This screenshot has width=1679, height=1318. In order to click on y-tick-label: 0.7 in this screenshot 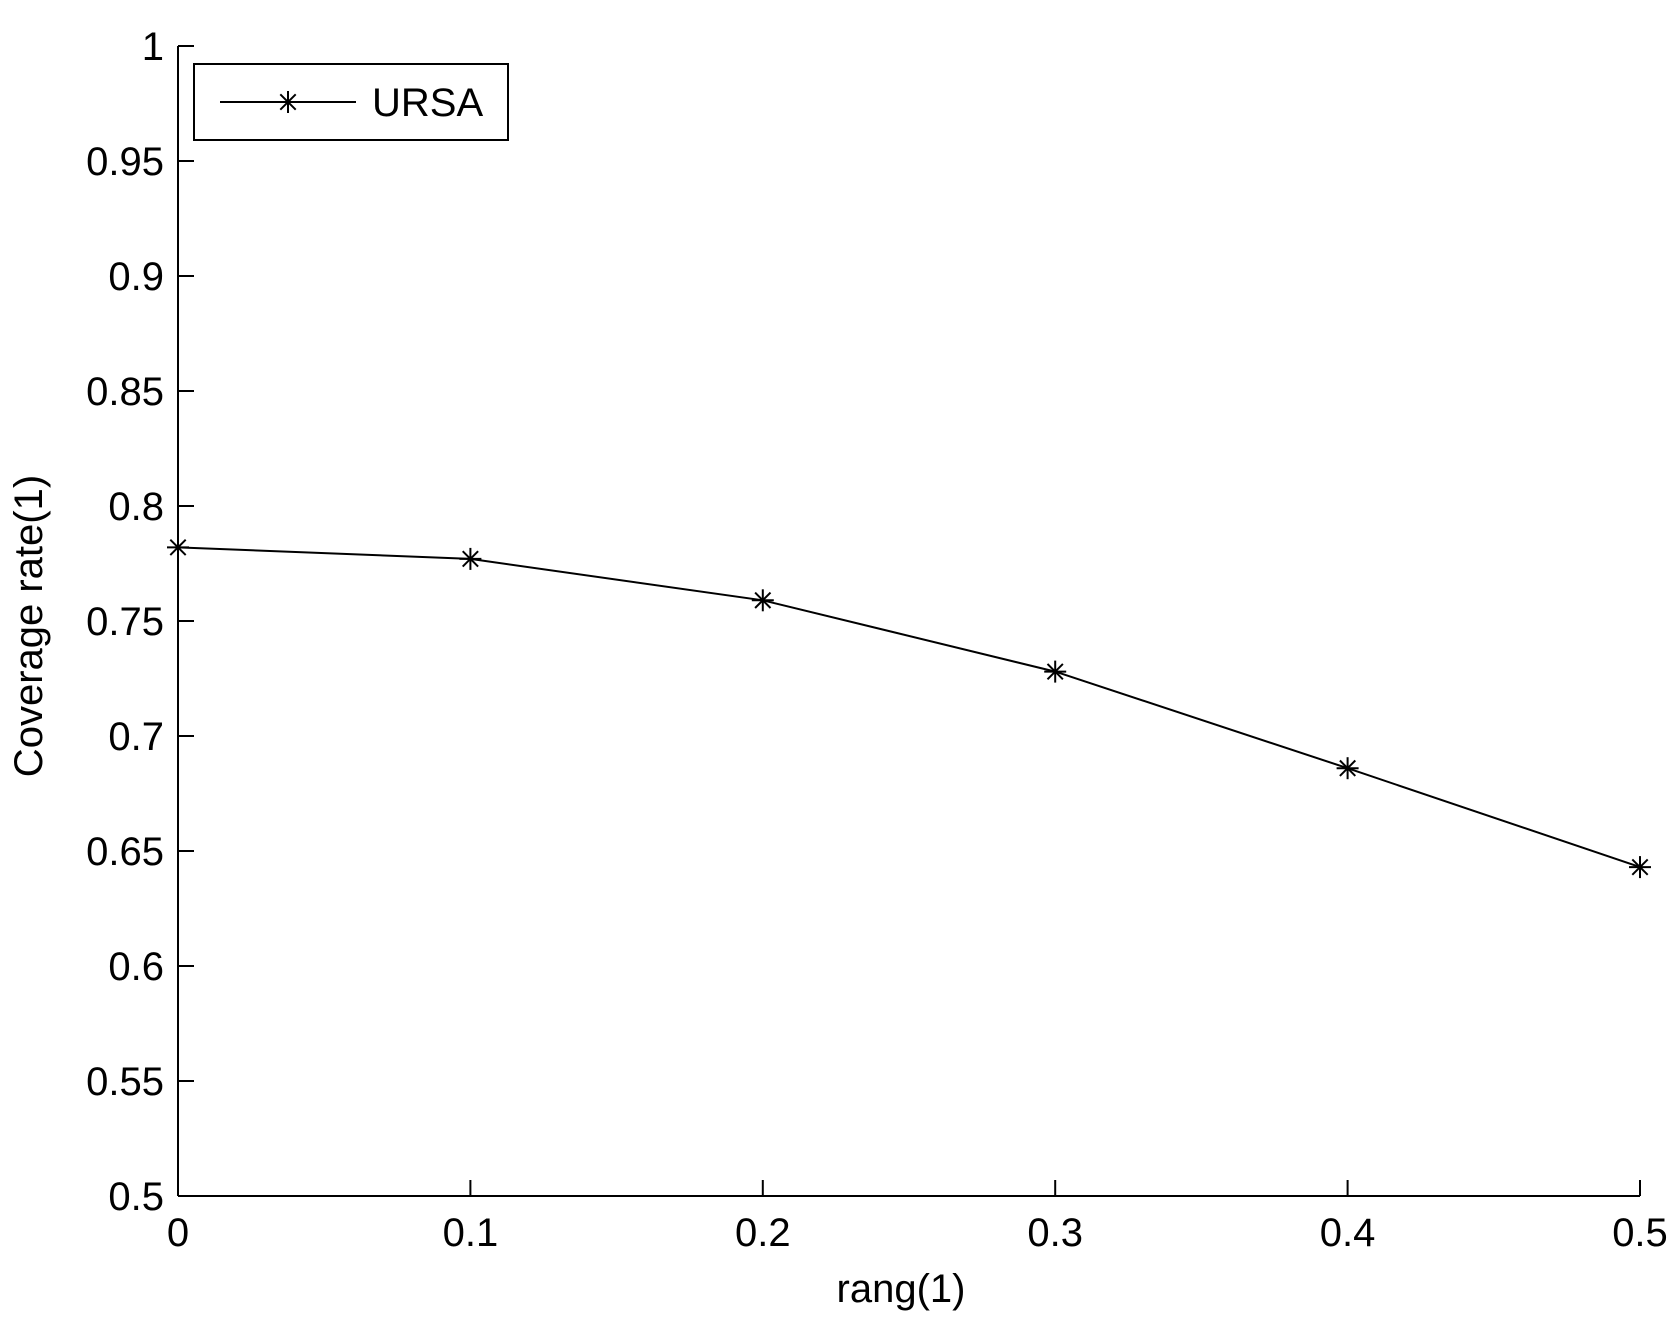, I will do `click(136, 737)`.